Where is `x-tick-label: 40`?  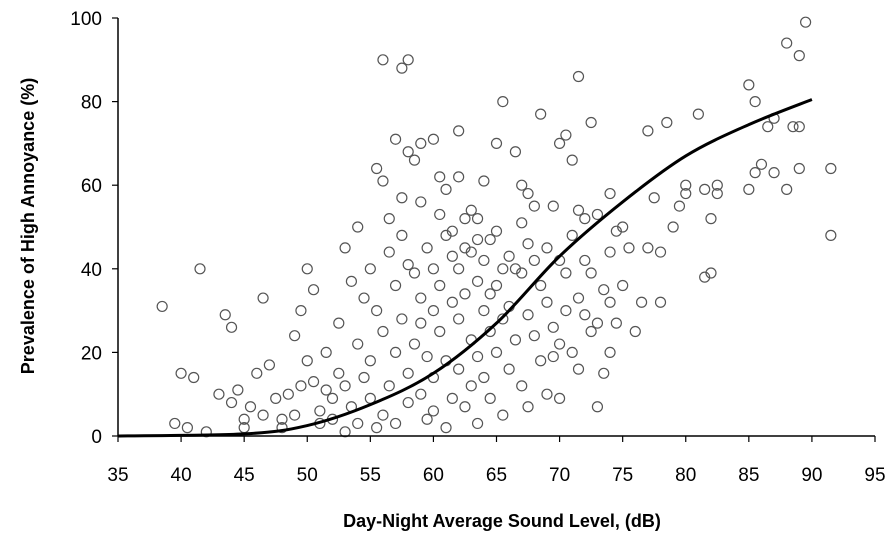
x-tick-label: 40 is located at coordinates (181, 475).